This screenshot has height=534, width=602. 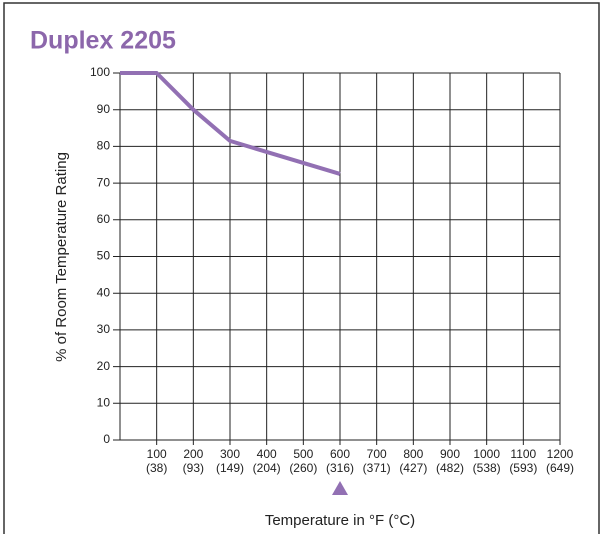 What do you see at coordinates (486, 454) in the screenshot?
I see `x-tick-label: 1000` at bounding box center [486, 454].